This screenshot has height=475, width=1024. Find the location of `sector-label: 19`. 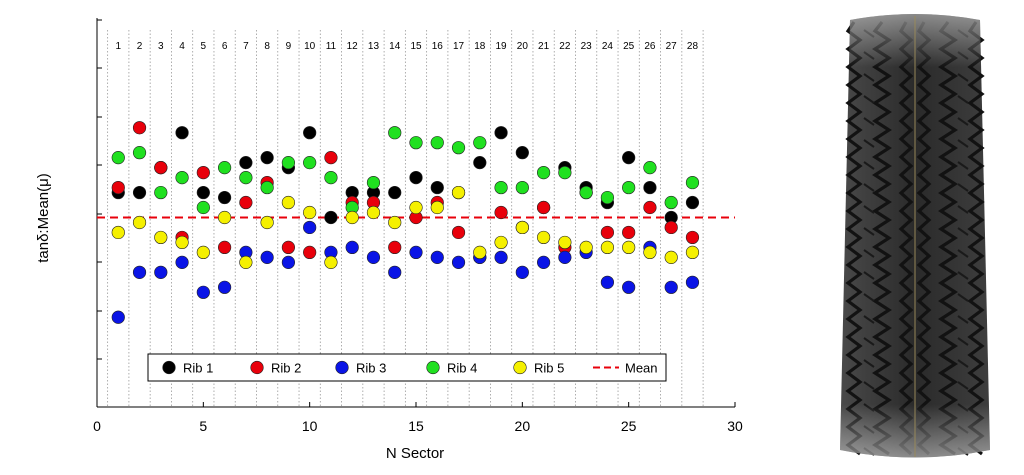

sector-label: 19 is located at coordinates (502, 46).